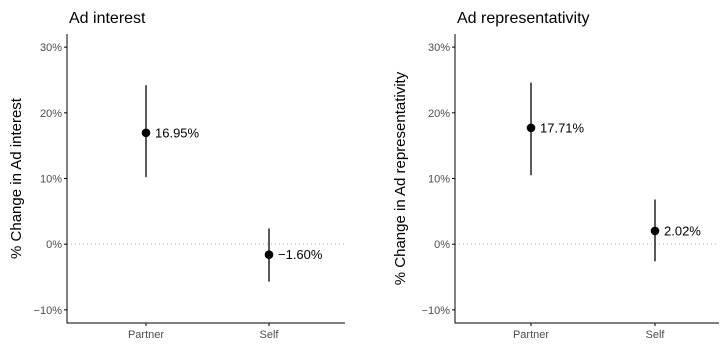  I want to click on chart-title: Ad interest, so click(107, 18).